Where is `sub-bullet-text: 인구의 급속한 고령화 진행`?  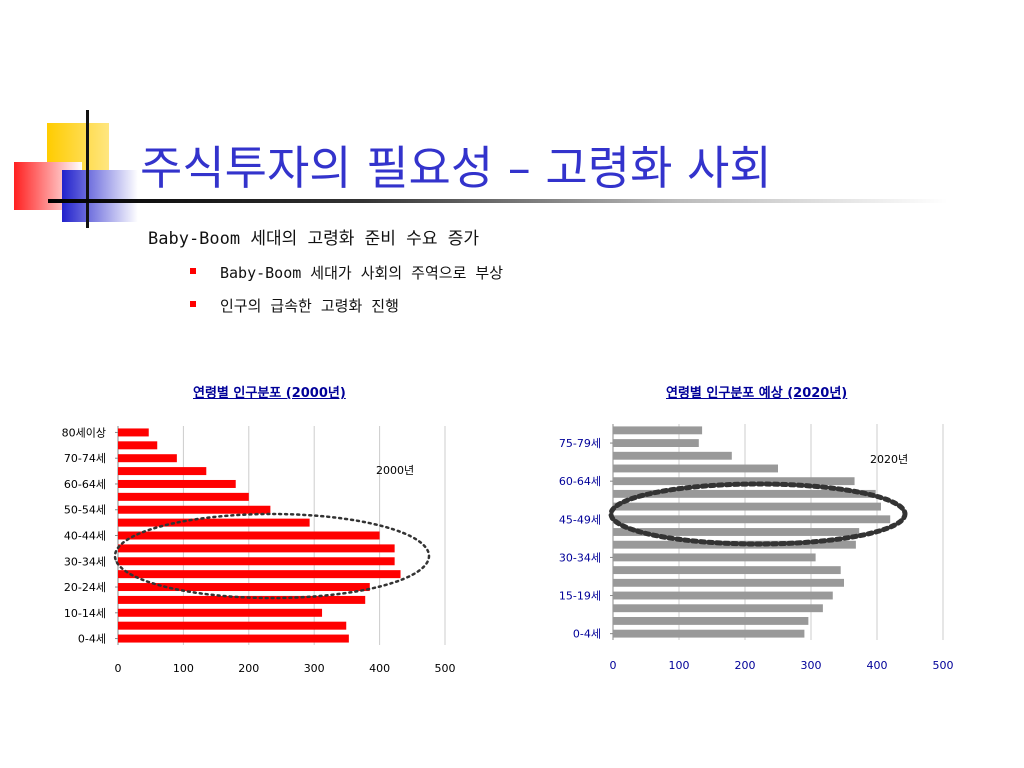 sub-bullet-text: 인구의 급속한 고령화 진행 is located at coordinates (309, 306).